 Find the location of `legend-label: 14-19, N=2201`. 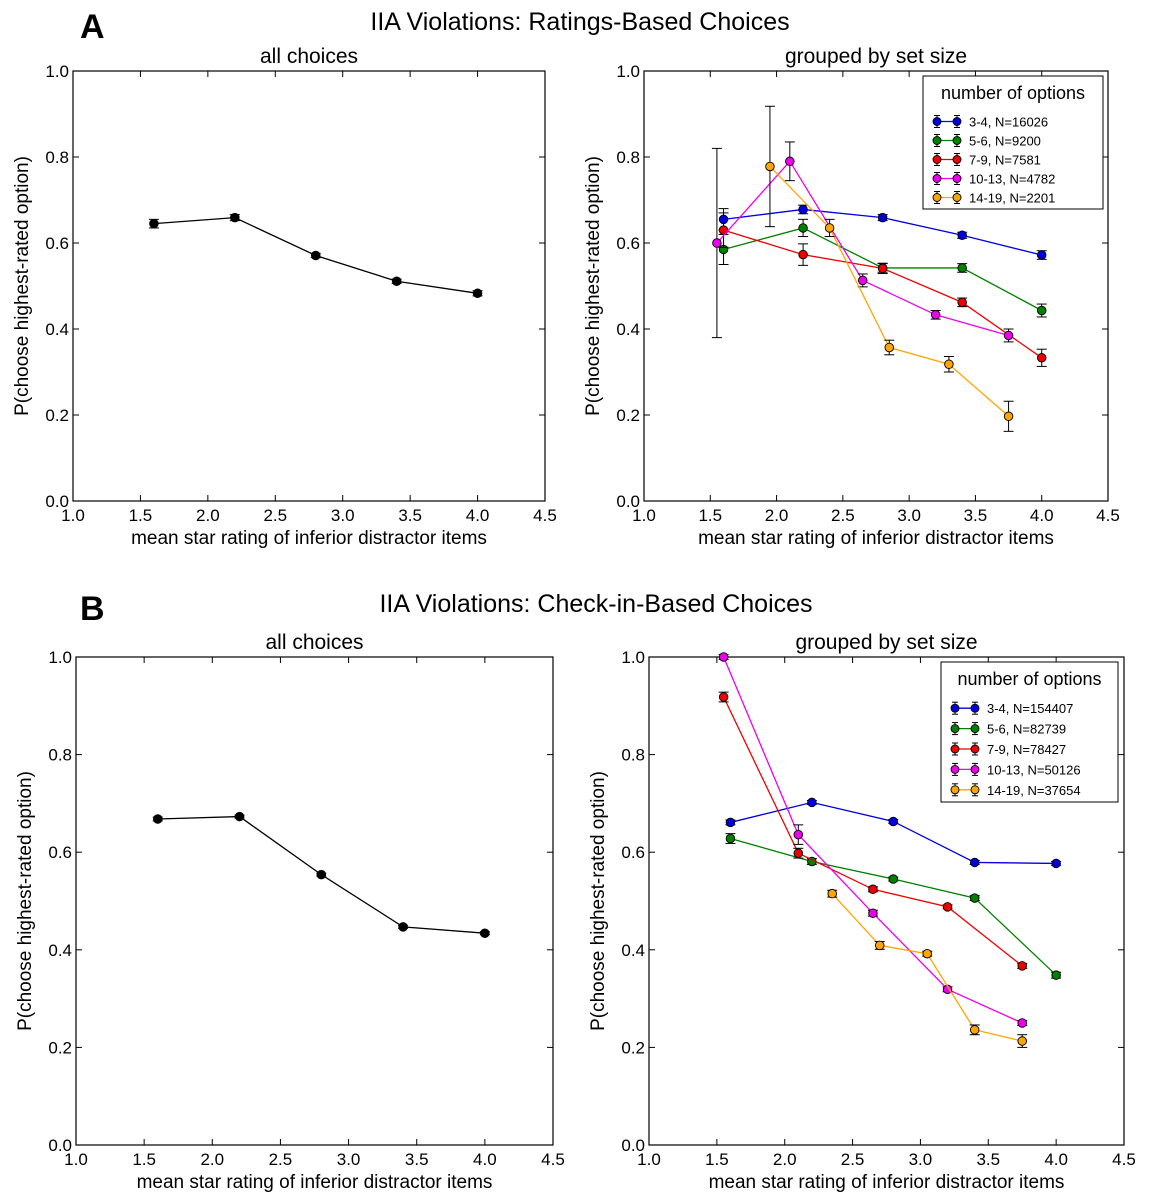

legend-label: 14-19, N=2201 is located at coordinates (1012, 198).